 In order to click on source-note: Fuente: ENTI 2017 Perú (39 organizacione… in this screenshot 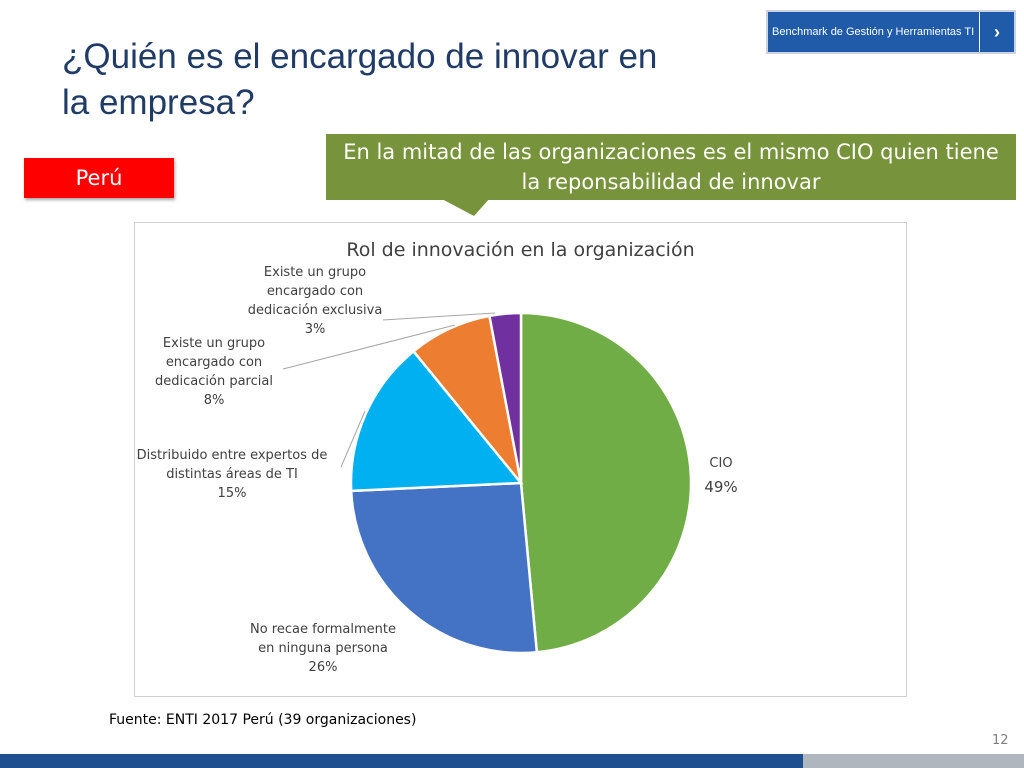, I will do `click(263, 720)`.